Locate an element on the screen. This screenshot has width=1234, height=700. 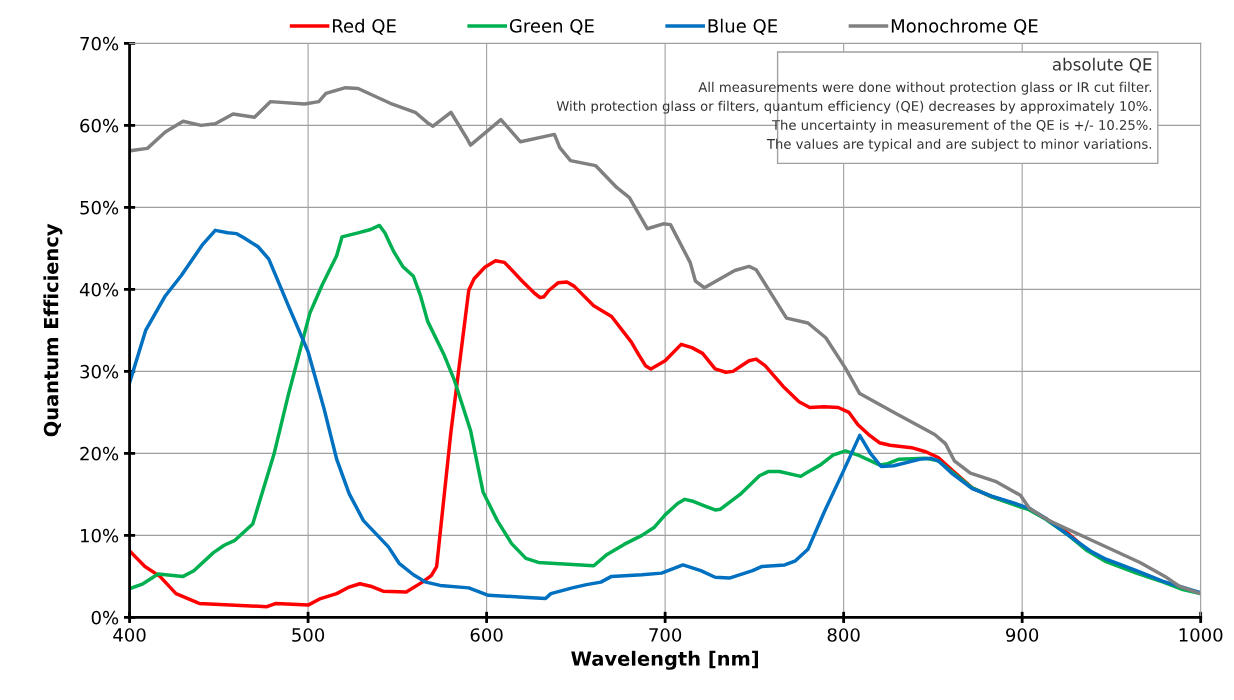
x-tick-label: 500 is located at coordinates (308, 635).